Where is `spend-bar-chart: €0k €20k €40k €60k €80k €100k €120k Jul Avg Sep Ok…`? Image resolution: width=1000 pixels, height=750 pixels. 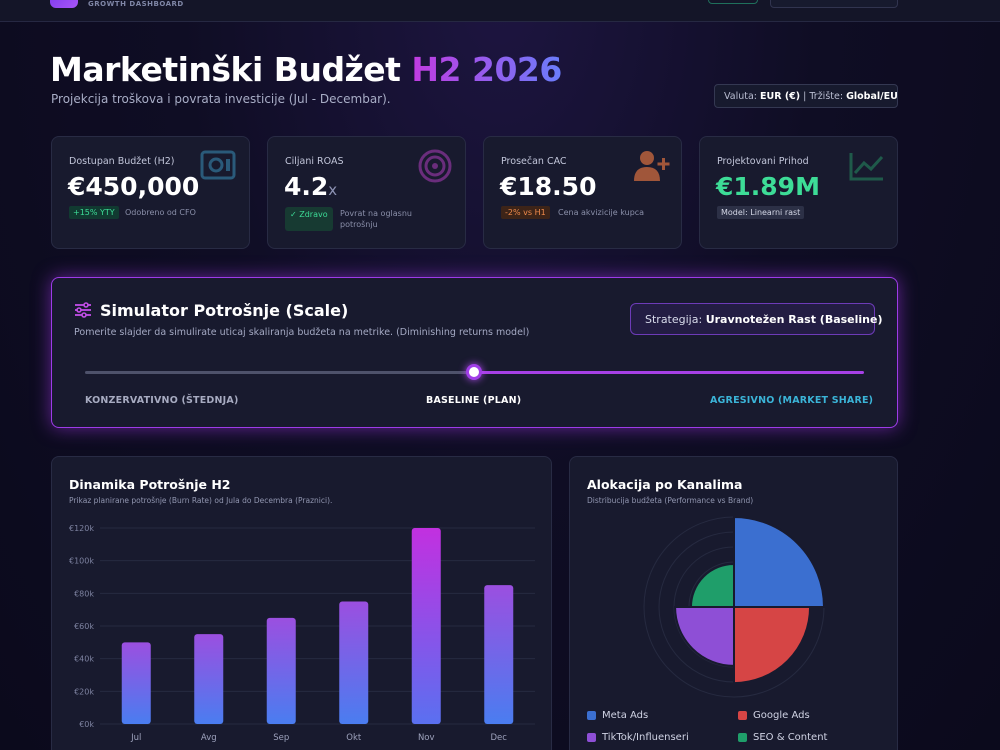 spend-bar-chart: €0k €20k €40k €60k €80k €100k €120k Jul Avg Sep Ok… is located at coordinates (302, 633).